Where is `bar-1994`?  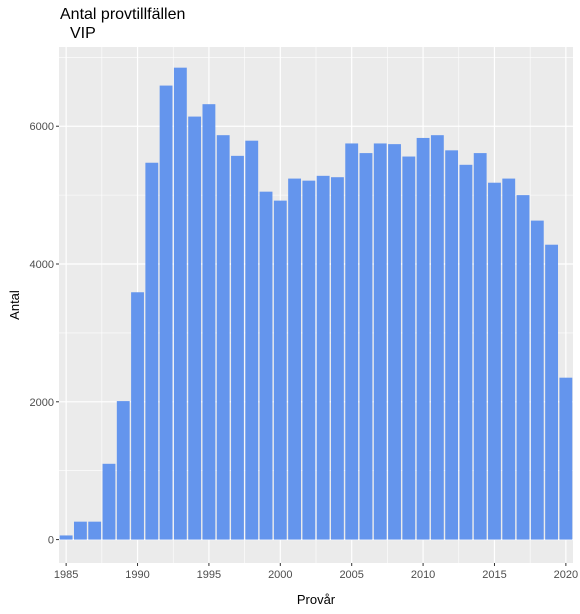 bar-1994 is located at coordinates (195, 328).